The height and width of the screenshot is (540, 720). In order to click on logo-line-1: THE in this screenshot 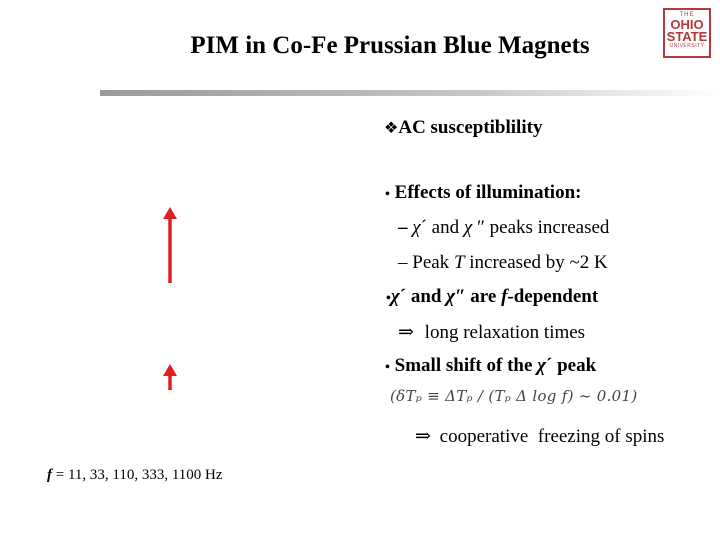, I will do `click(687, 15)`.